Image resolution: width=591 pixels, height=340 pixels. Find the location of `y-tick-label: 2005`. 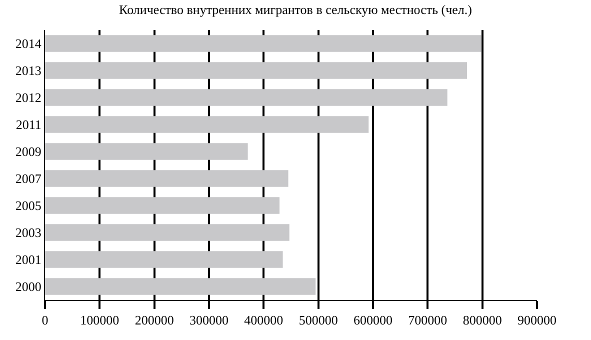

y-tick-label: 2005 is located at coordinates (28, 206).